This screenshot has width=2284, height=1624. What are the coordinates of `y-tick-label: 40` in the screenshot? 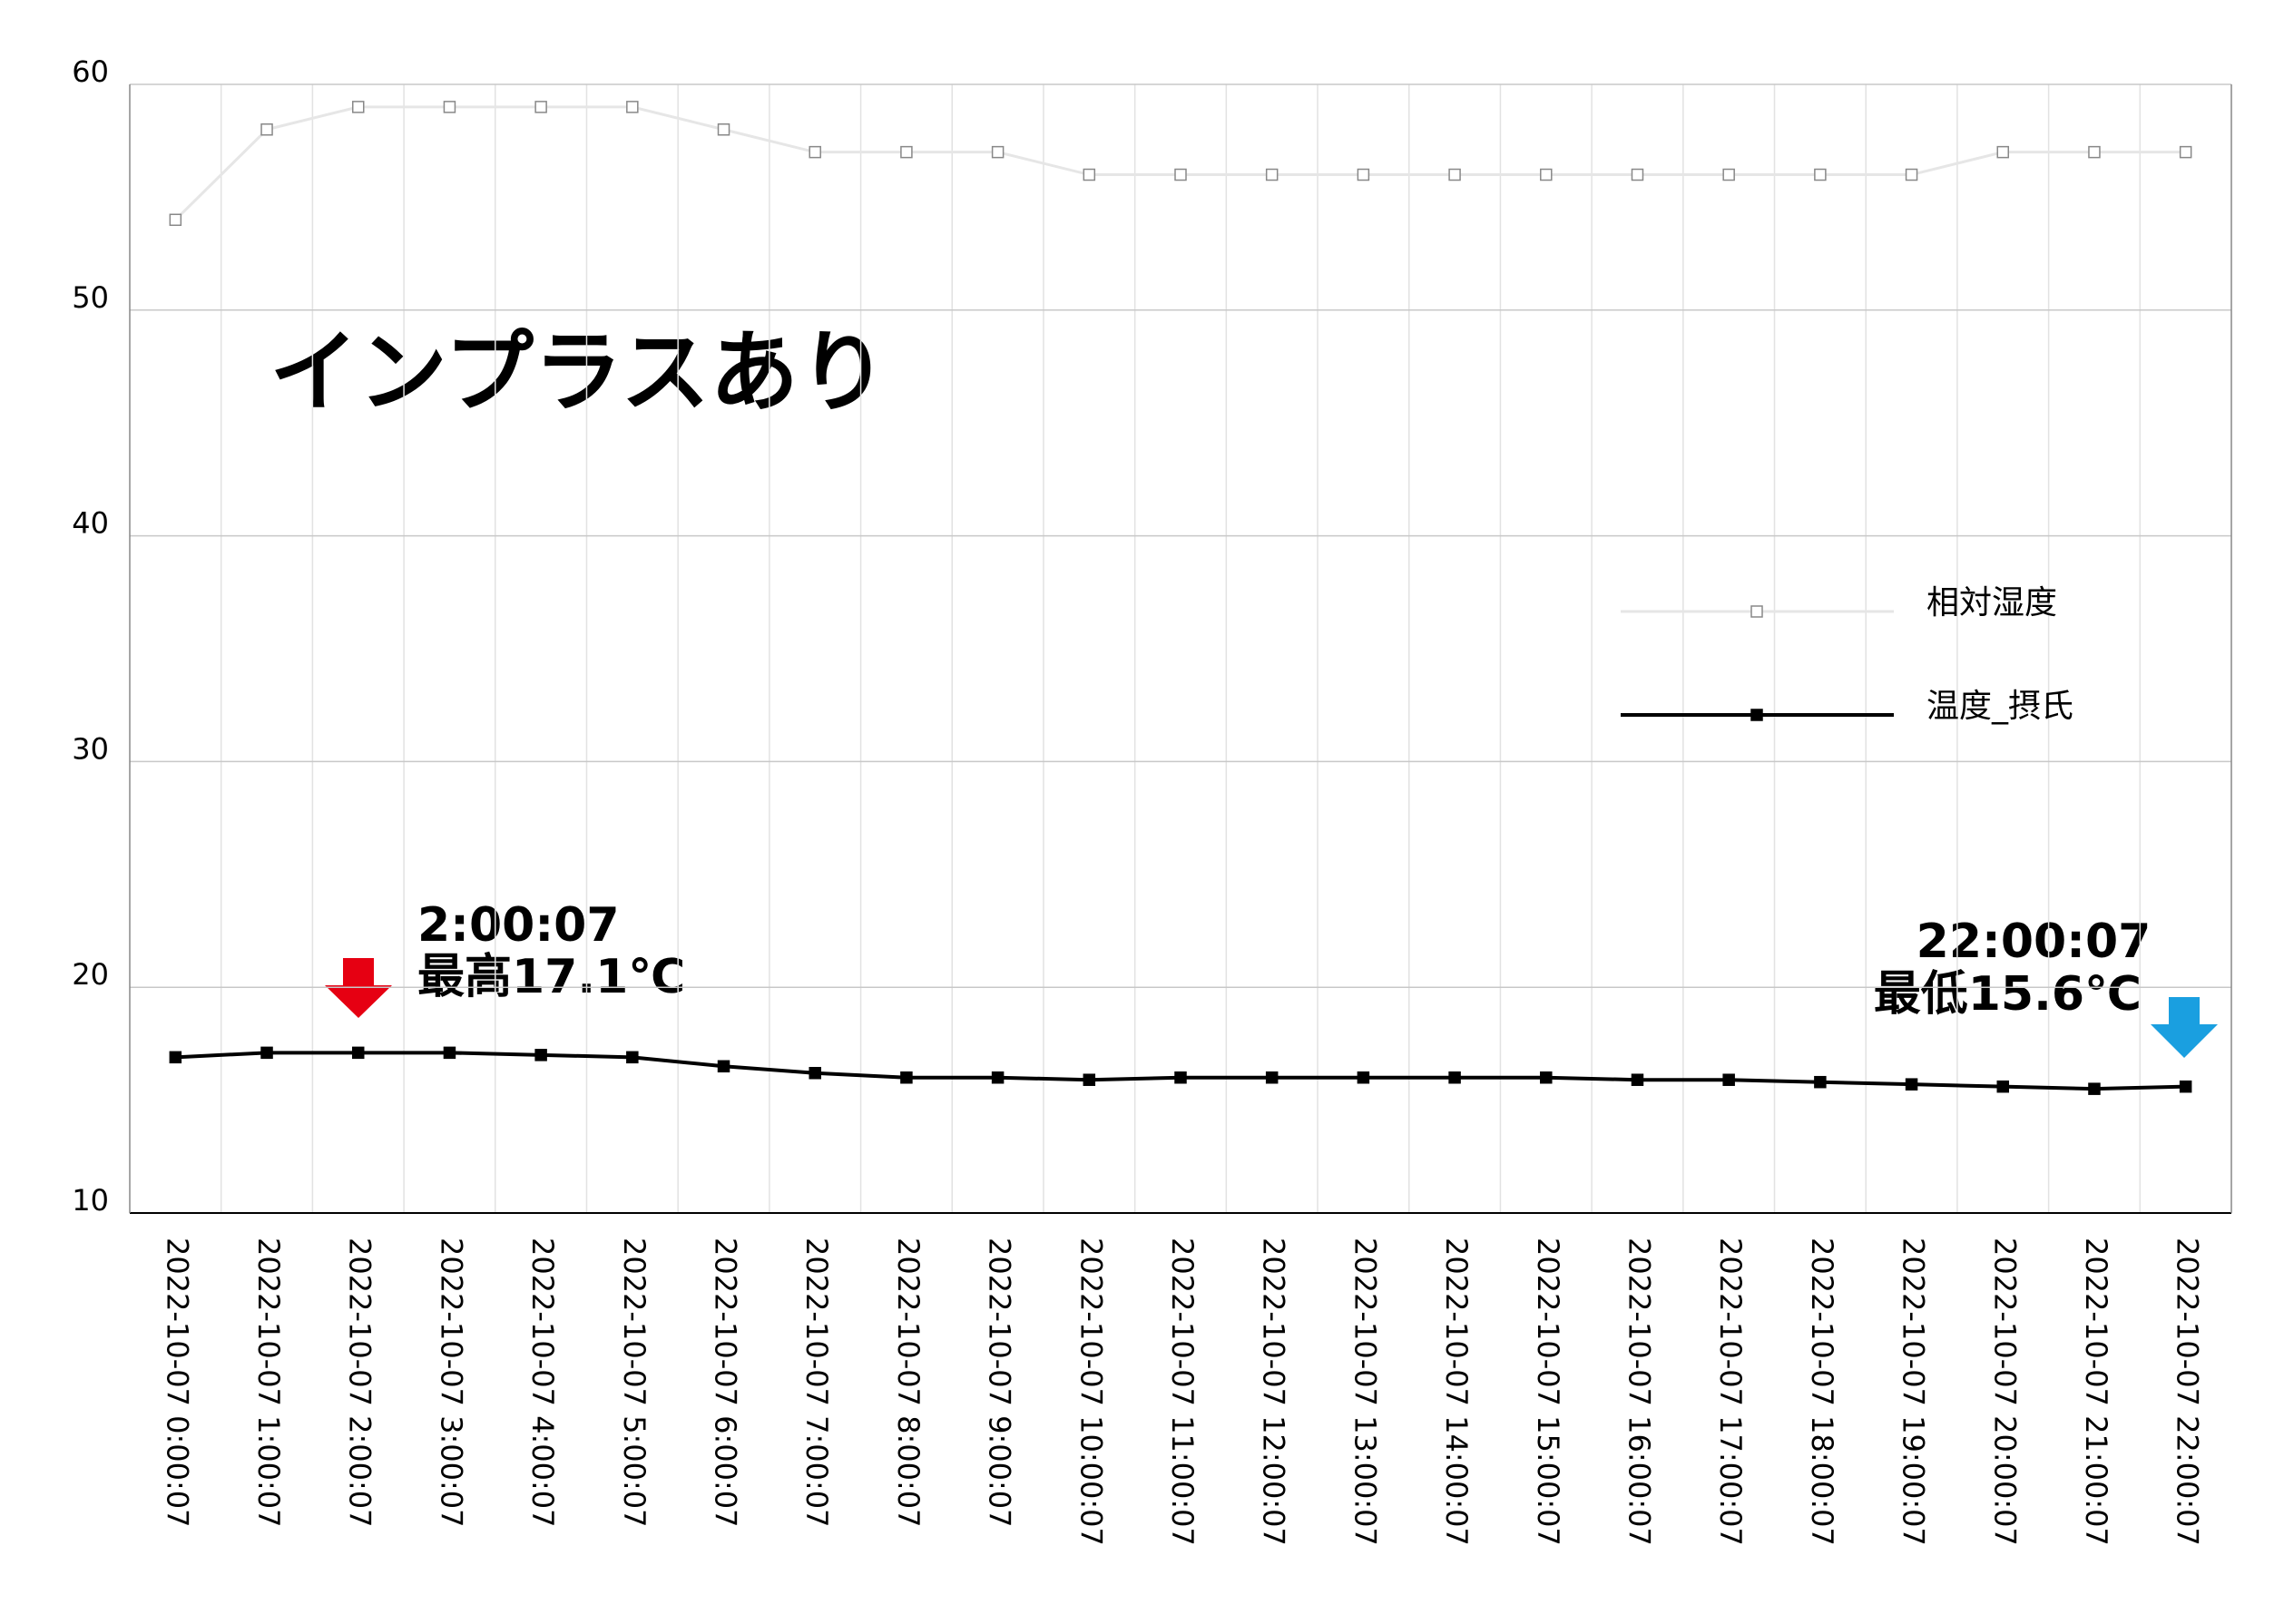 It's located at (90, 523).